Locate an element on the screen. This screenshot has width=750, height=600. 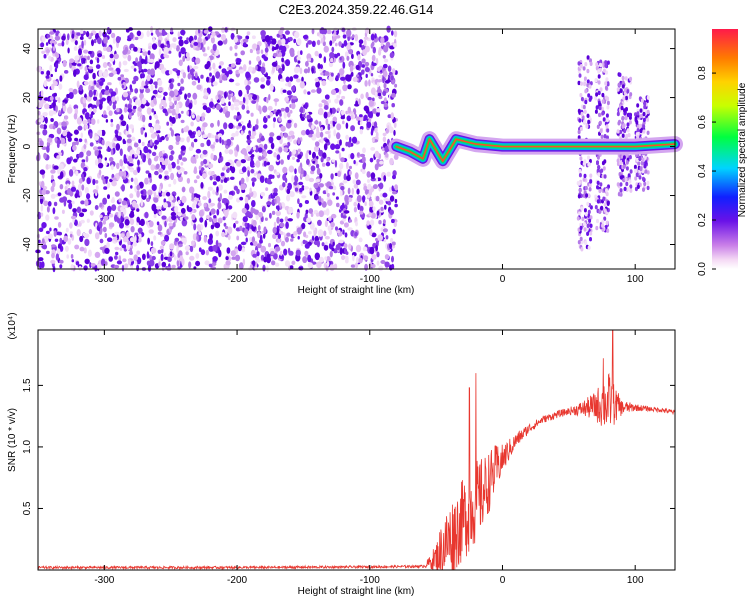
y-multiplier-label: (x10⁴) is located at coordinates (12, 325).